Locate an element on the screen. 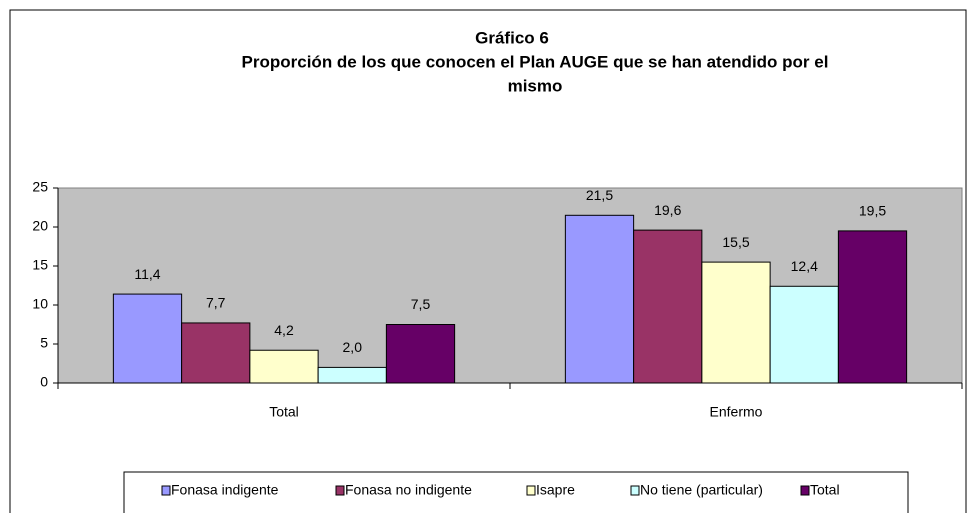 The image size is (967, 513). data-label: 19,6 is located at coordinates (667, 210).